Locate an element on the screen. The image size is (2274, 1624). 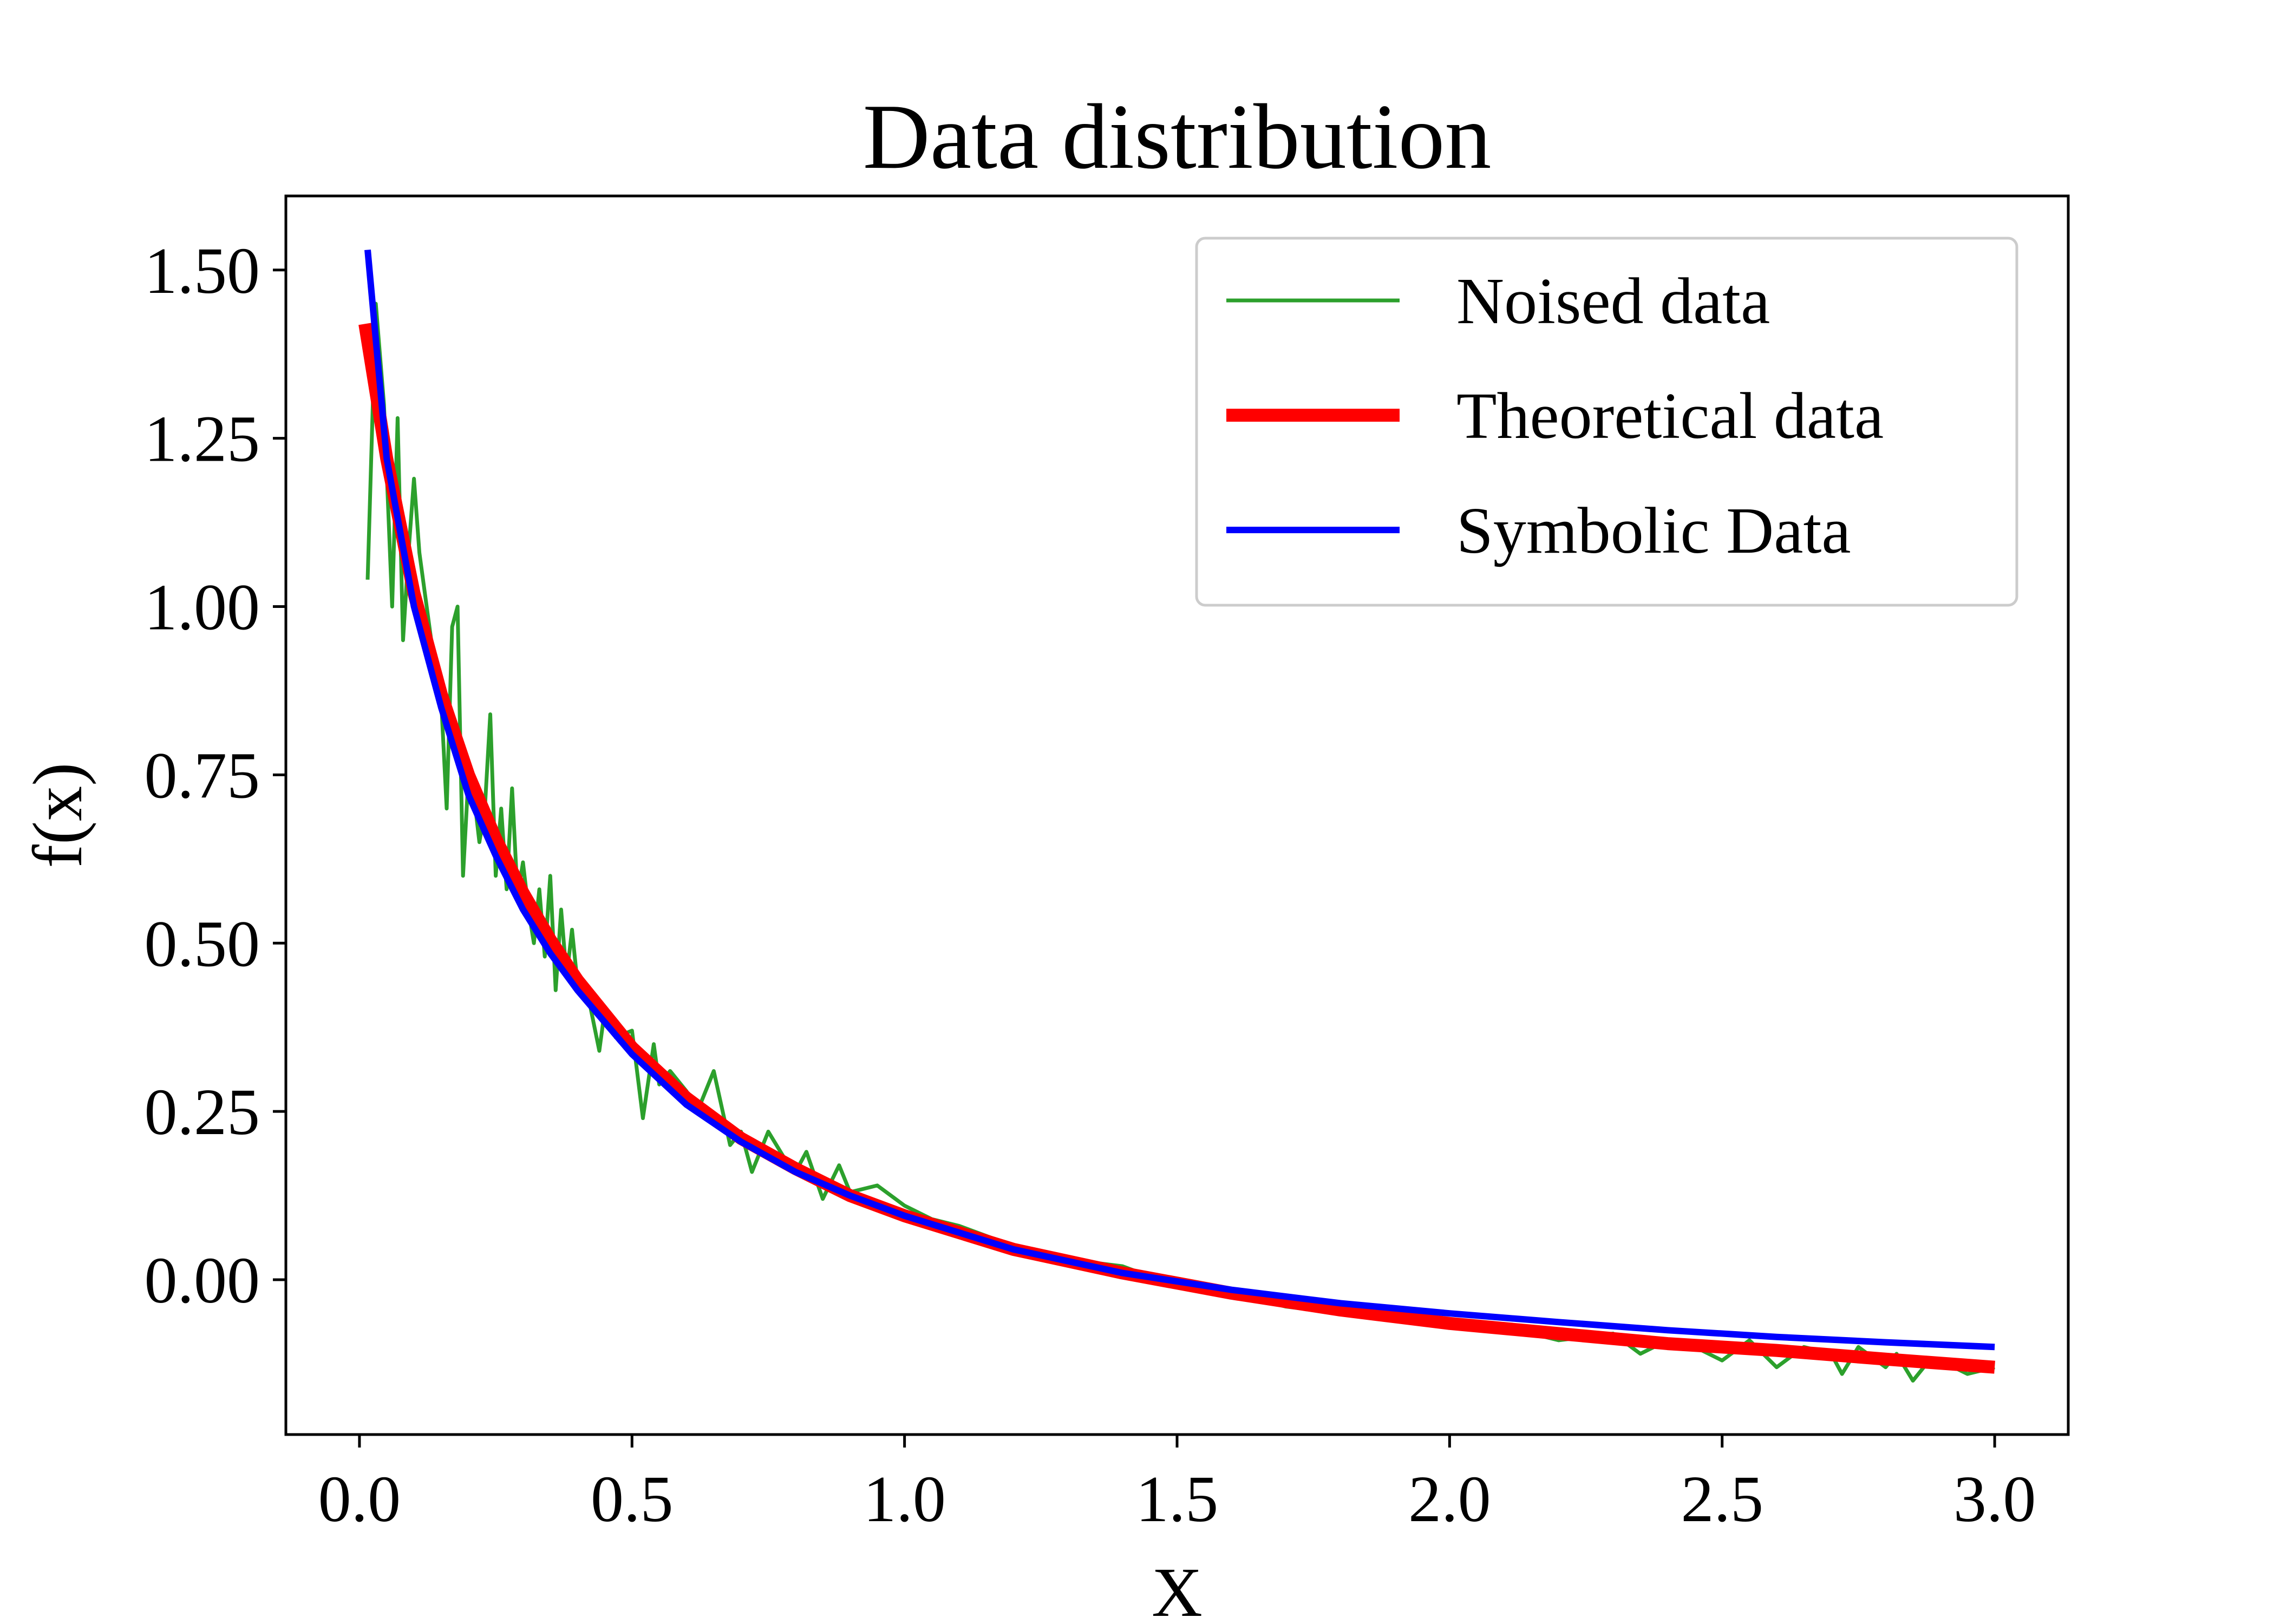
y-tick-label: 0.25 is located at coordinates (203, 1113).